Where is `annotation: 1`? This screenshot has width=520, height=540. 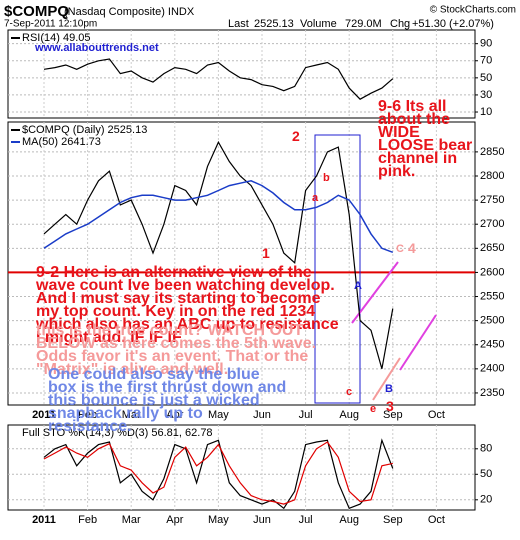
annotation: 1 is located at coordinates (266, 253).